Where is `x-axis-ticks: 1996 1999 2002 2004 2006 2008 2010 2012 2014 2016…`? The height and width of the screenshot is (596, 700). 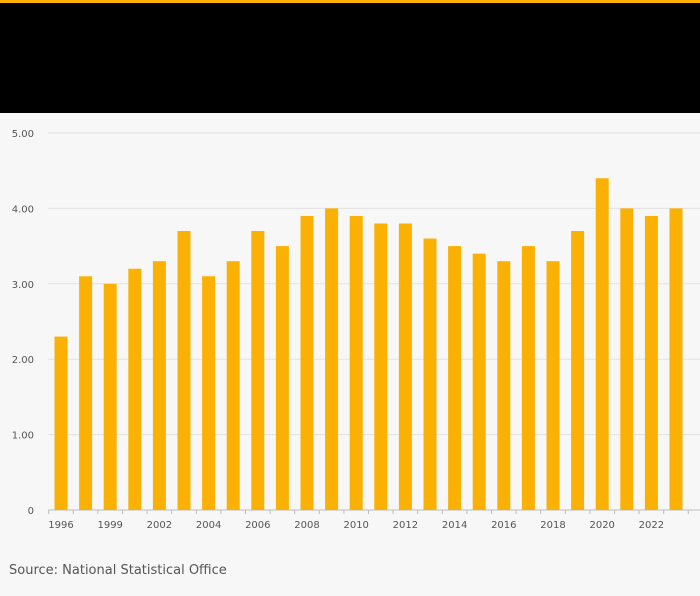
x-axis-ticks: 1996 1999 2002 2004 2006 2008 2010 2012 2014 2016… is located at coordinates (368, 520).